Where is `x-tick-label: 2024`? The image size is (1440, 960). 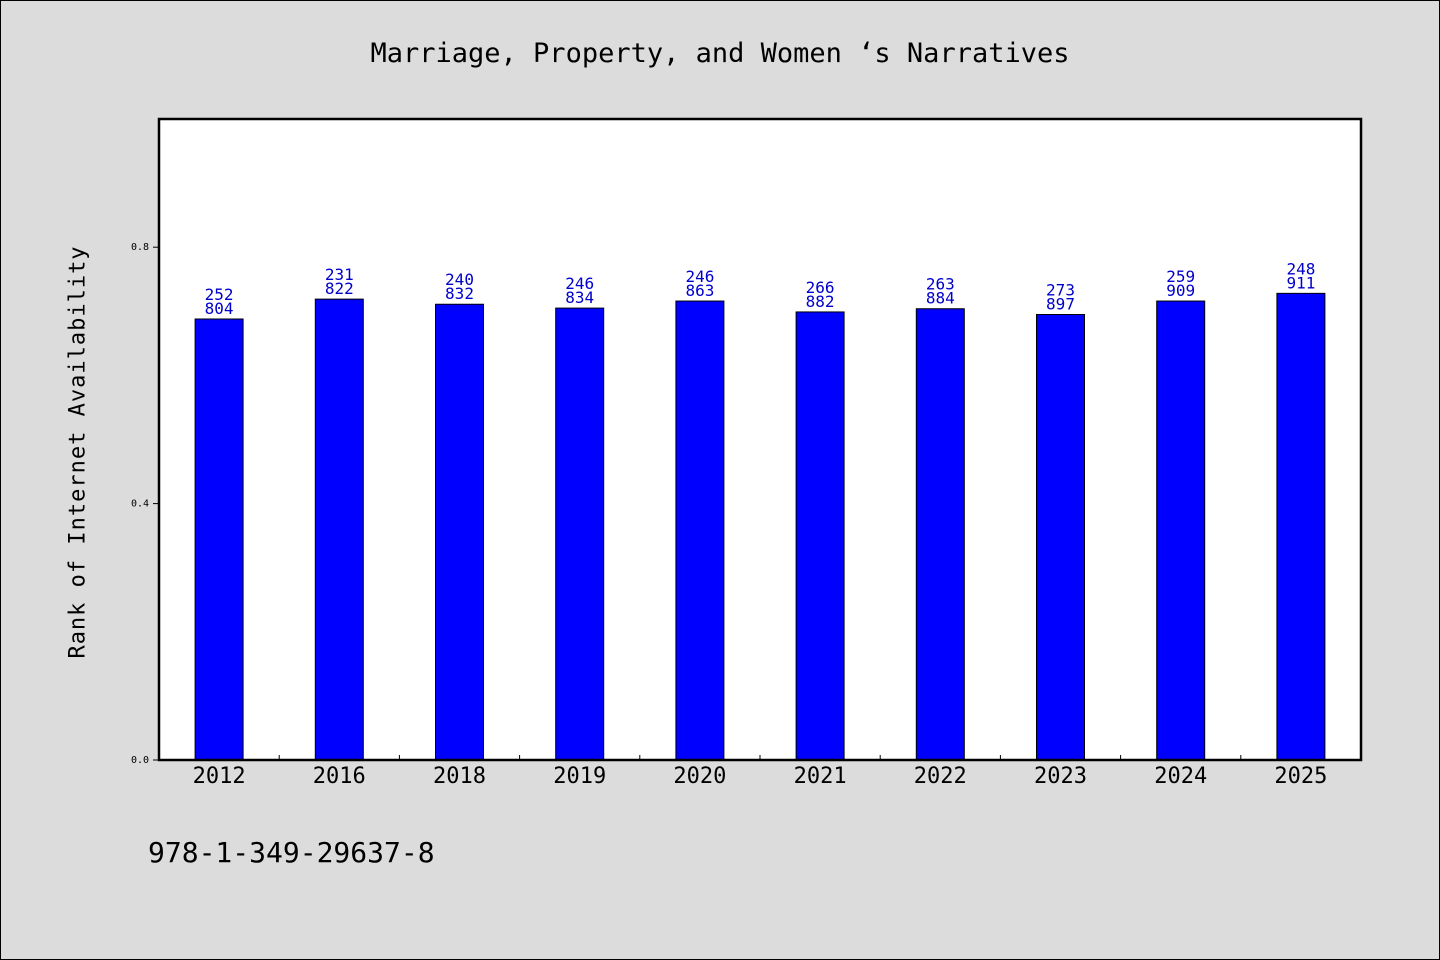 x-tick-label: 2024 is located at coordinates (1180, 776).